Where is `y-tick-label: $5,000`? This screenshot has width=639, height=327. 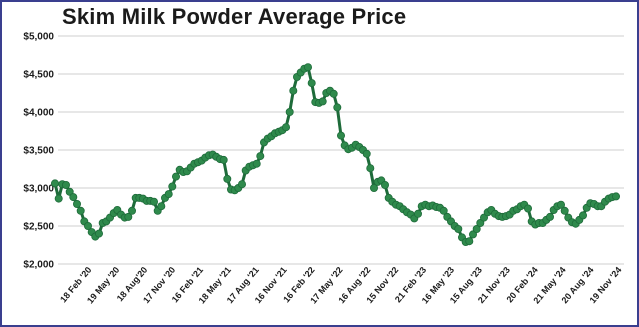 y-tick-label: $5,000 is located at coordinates (38, 37).